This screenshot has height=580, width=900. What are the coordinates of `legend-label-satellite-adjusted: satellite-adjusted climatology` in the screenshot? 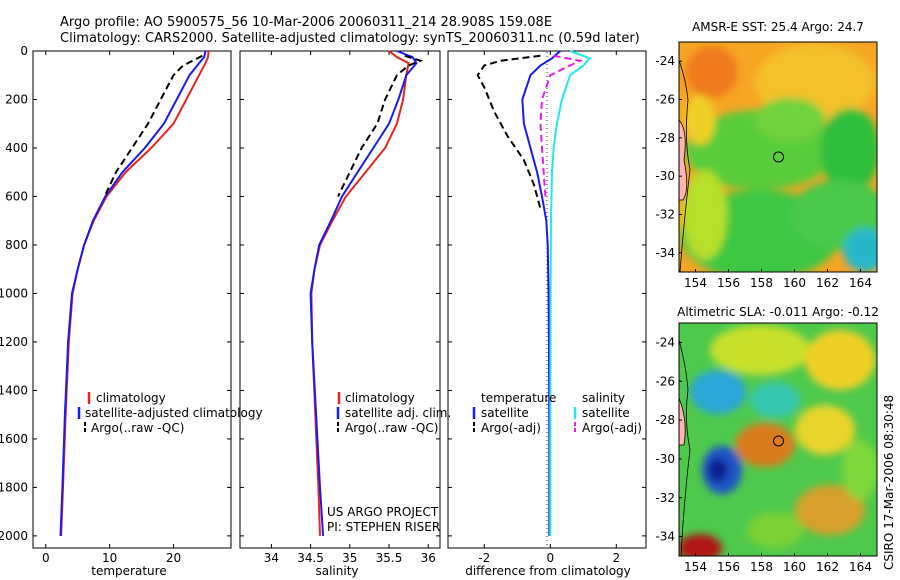 It's located at (174, 413).